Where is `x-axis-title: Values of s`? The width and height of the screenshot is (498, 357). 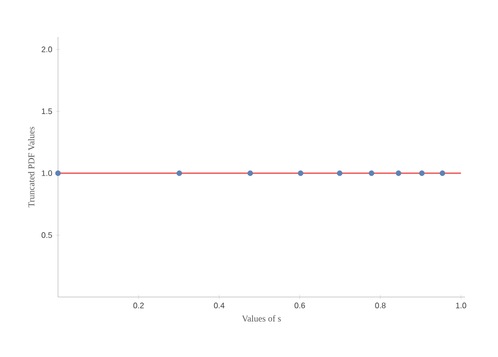
x-axis-title: Values of s is located at coordinates (261, 318).